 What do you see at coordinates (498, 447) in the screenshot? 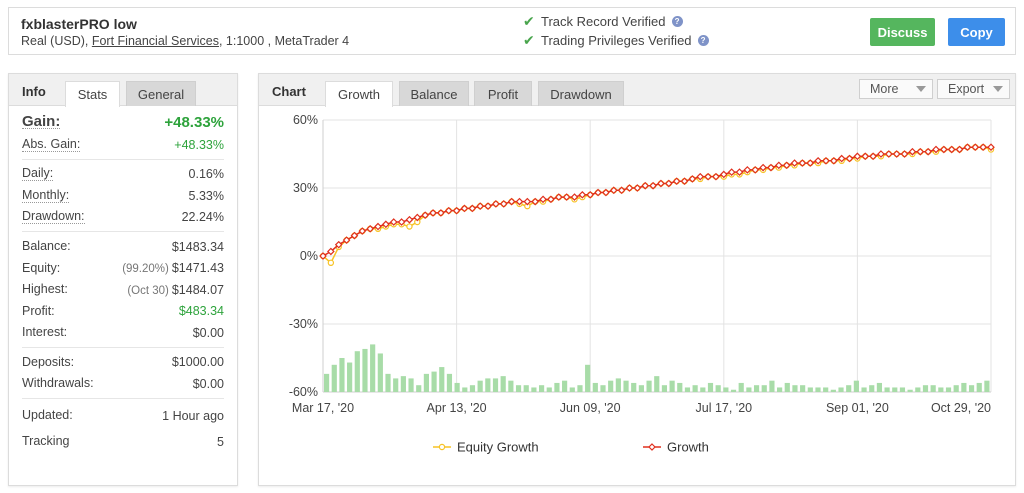
I see `legend-equity-growth-label: Equity Growth` at bounding box center [498, 447].